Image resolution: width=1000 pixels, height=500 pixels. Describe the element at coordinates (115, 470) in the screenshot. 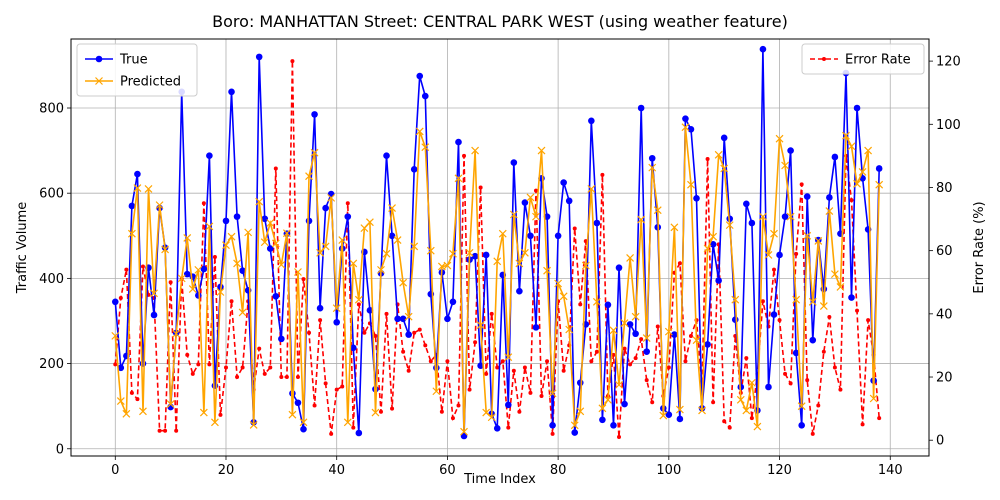

I see `x-tick-label: 0` at that location.